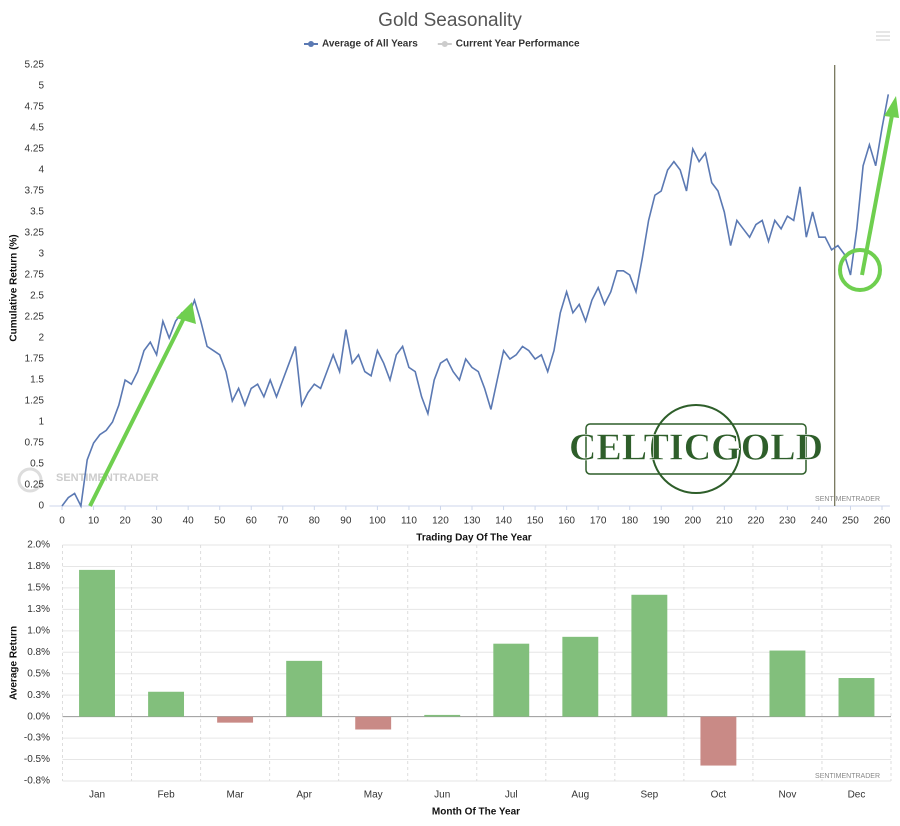 Image resolution: width=900 pixels, height=826 pixels. I want to click on x-tick-label: 40, so click(189, 521).